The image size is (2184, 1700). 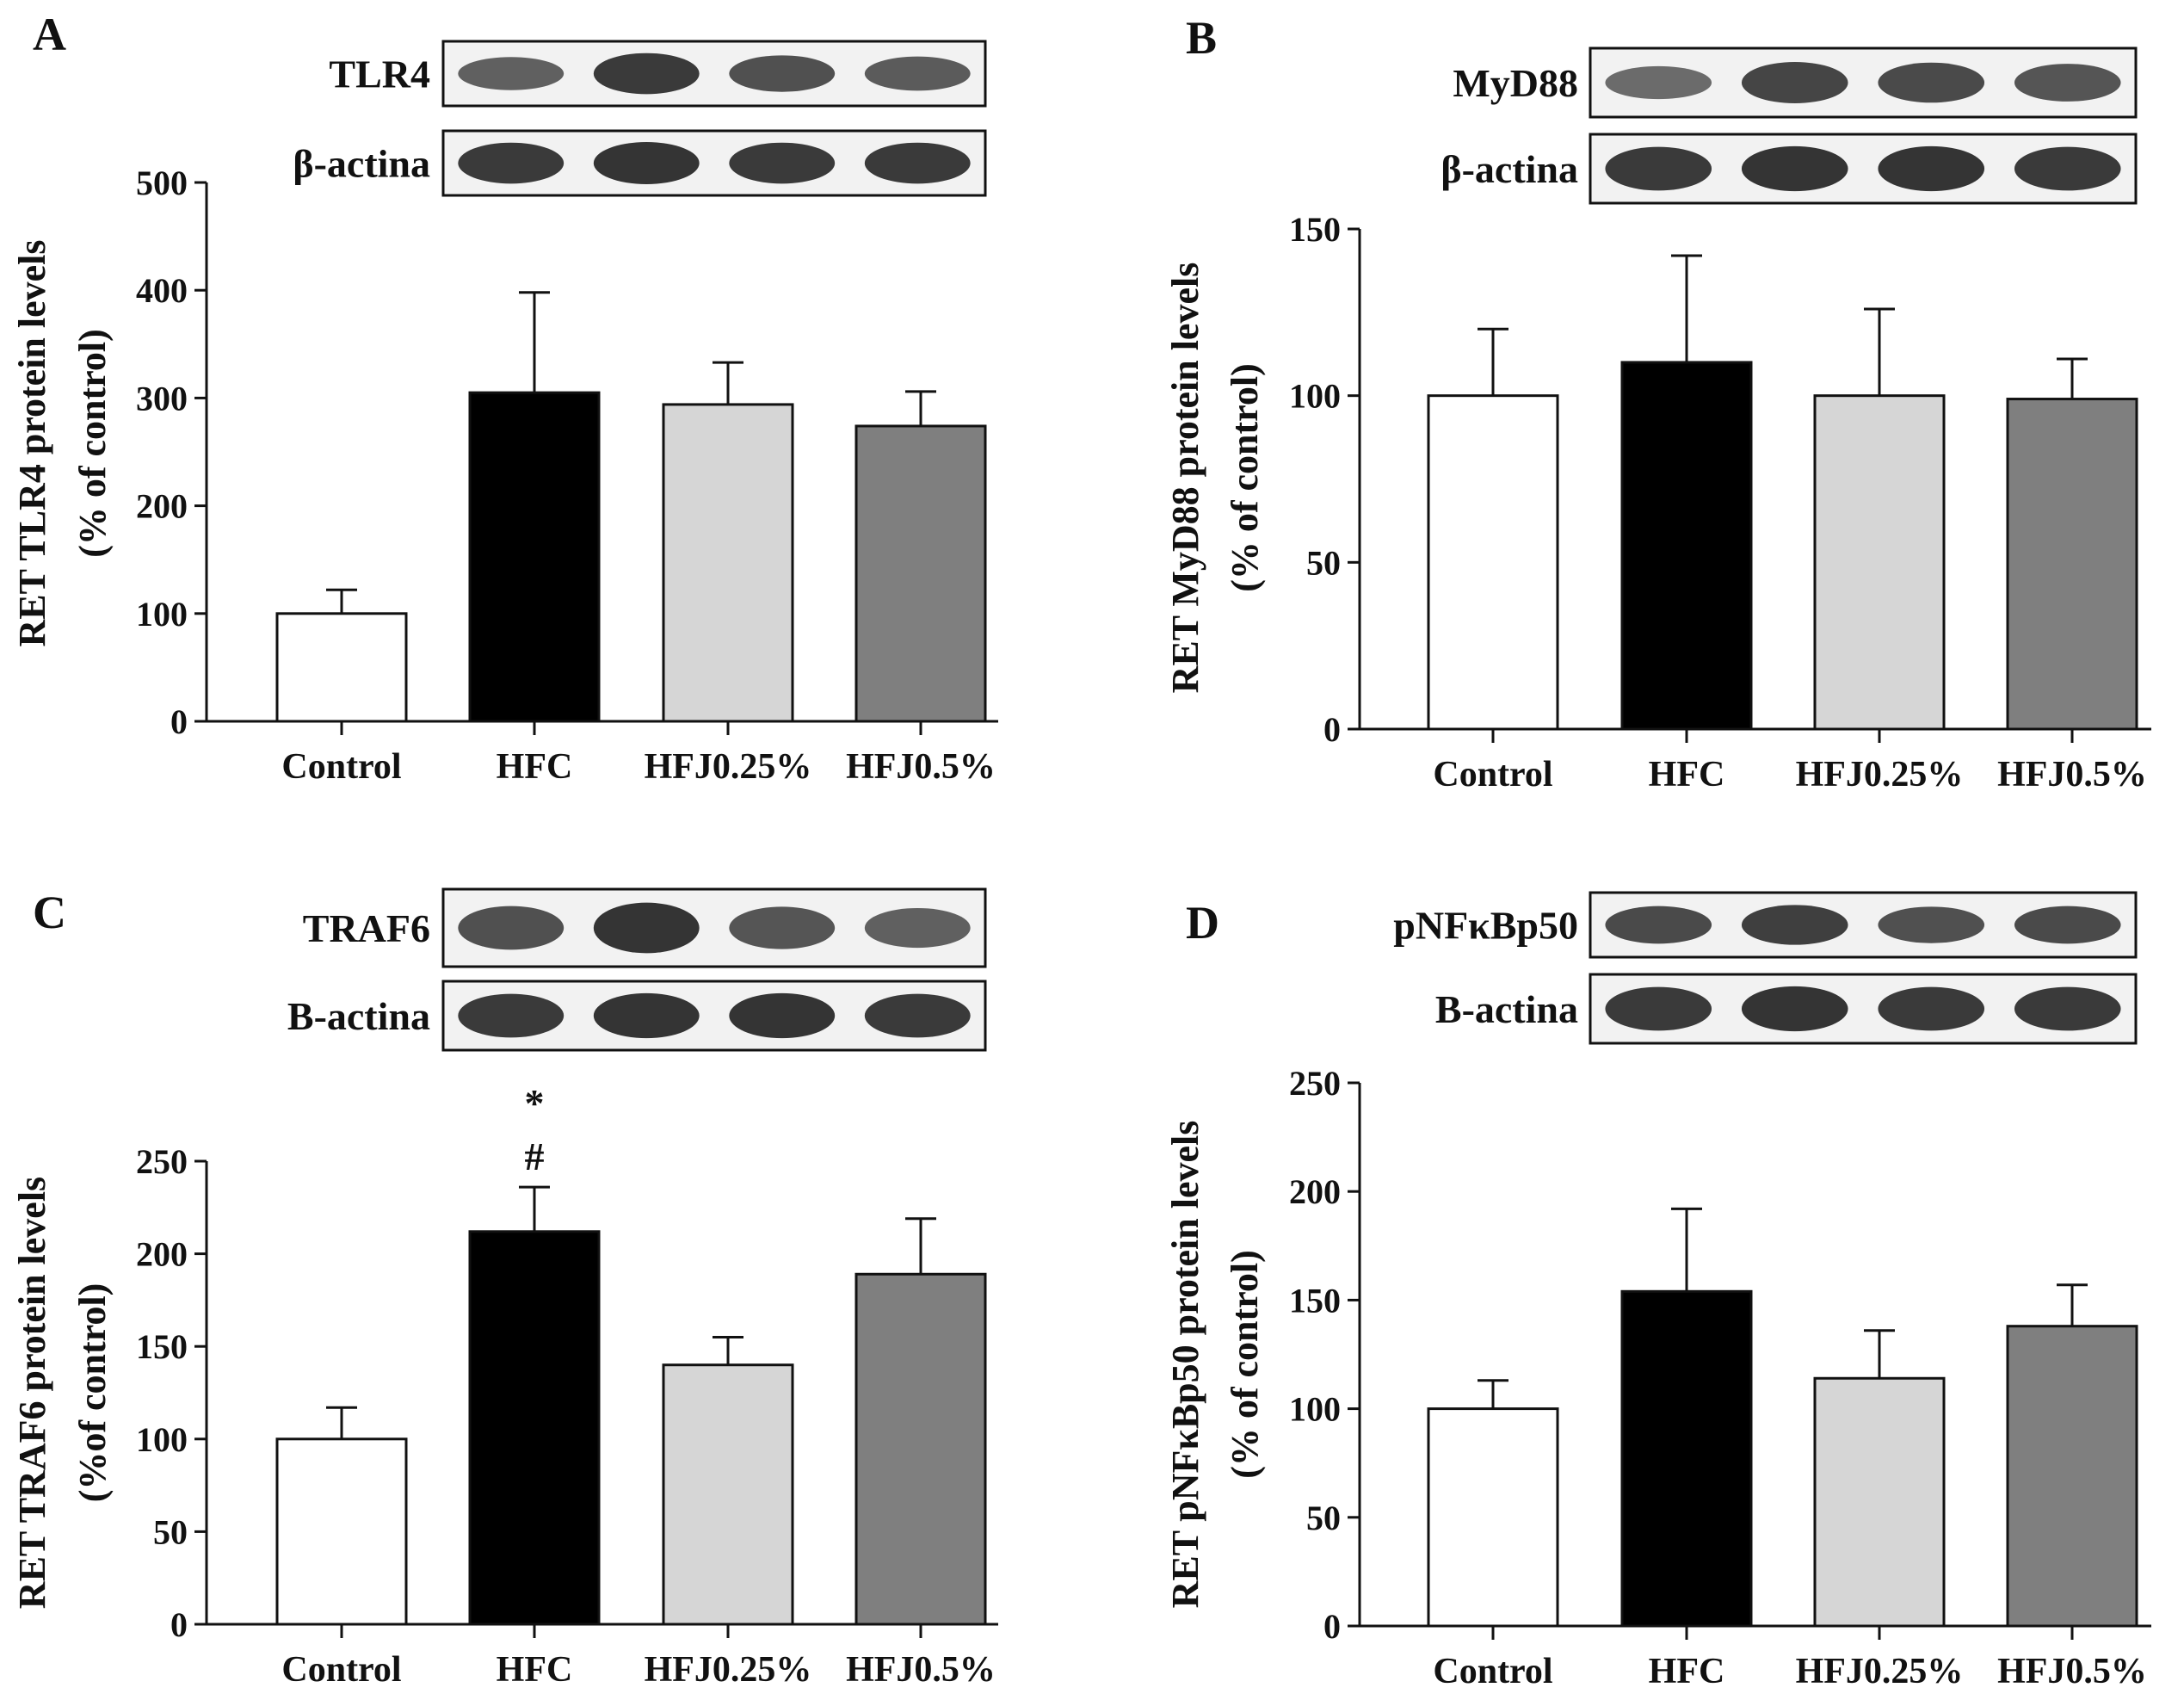 I want to click on y-axis-label-line: RET MyD88 protein levels, so click(x=1185, y=479).